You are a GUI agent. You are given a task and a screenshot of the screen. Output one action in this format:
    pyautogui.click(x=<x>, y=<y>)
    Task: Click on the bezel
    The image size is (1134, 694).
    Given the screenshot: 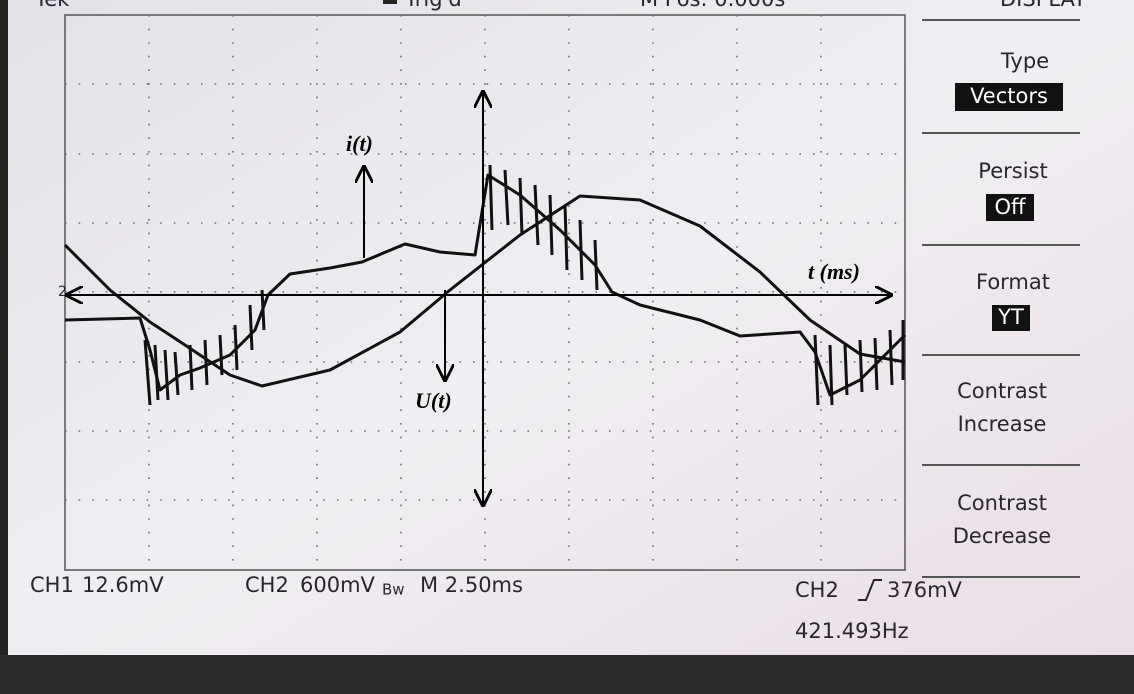 What is the action you would take?
    pyautogui.click(x=567, y=674)
    